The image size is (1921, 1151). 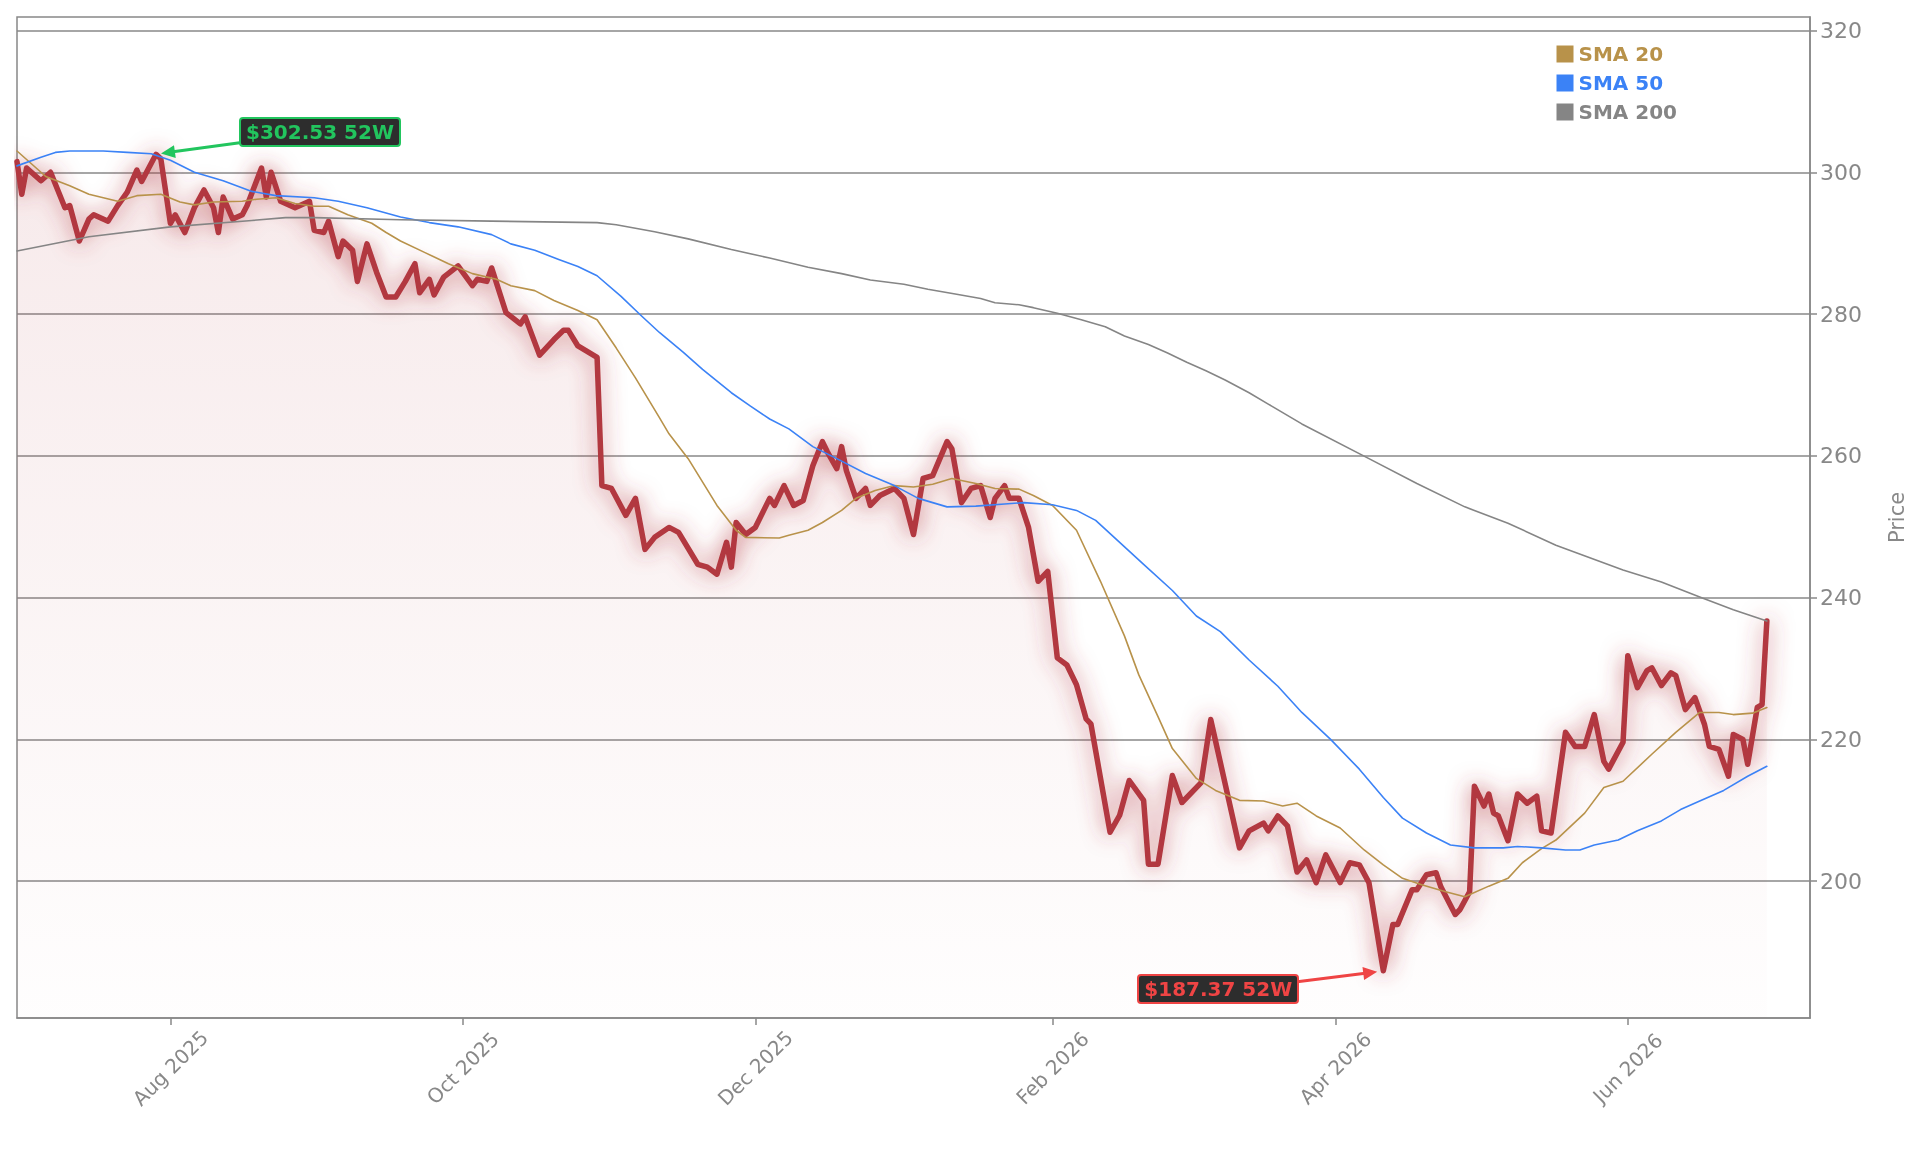 I want to click on y-tick-label: 320, so click(x=1841, y=30).